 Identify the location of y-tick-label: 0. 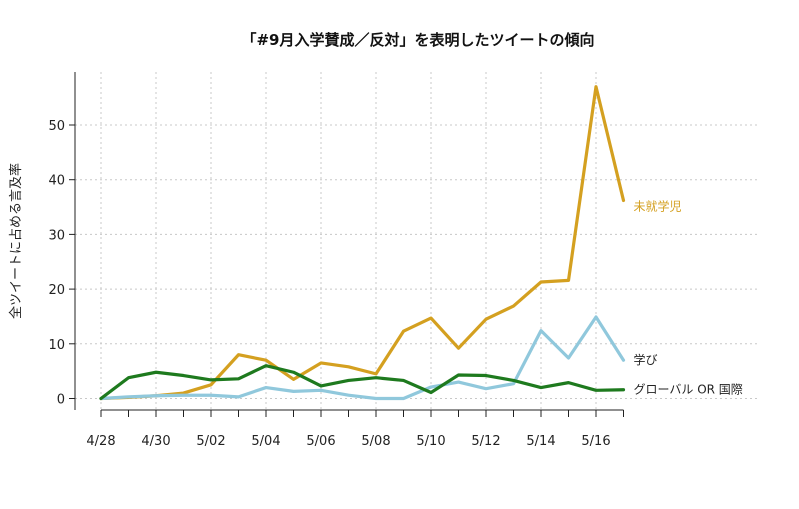
(61, 400).